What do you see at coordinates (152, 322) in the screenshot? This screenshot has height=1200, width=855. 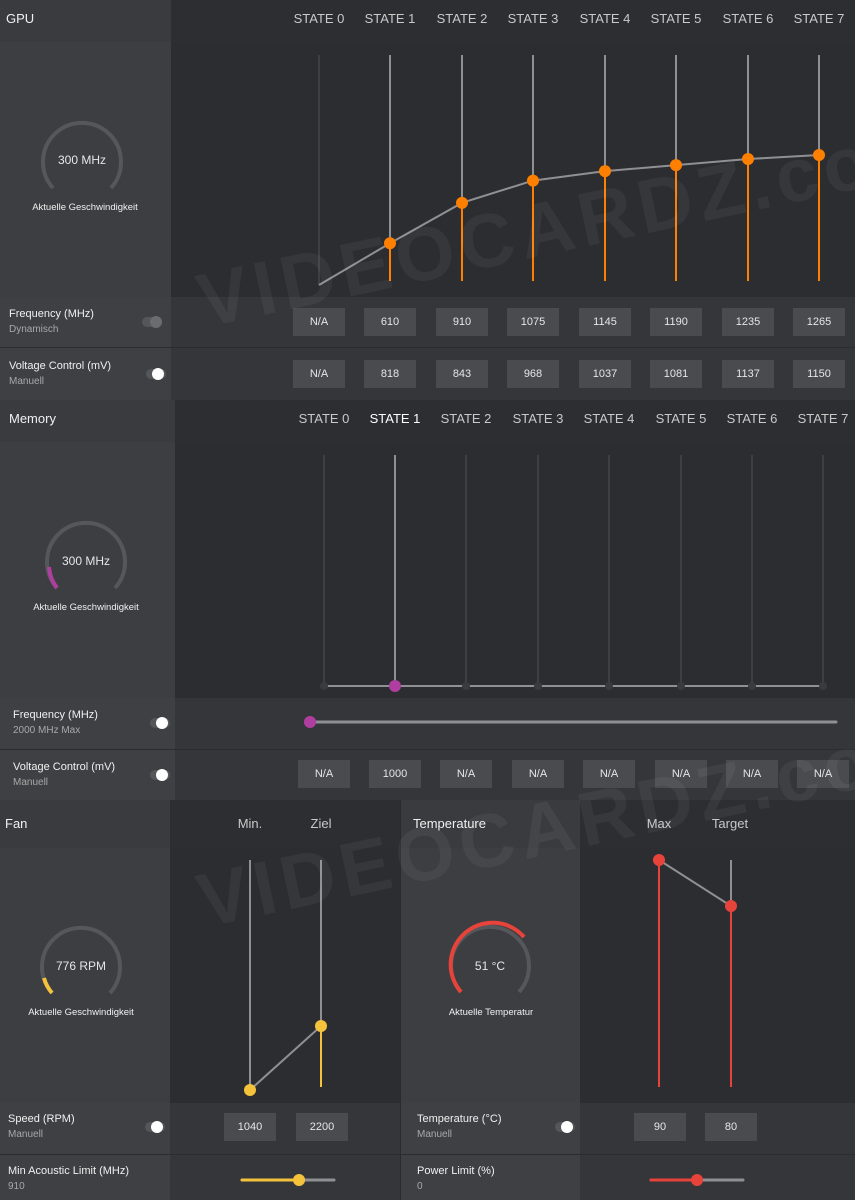 I see `gpu-frequency-toggle` at bounding box center [152, 322].